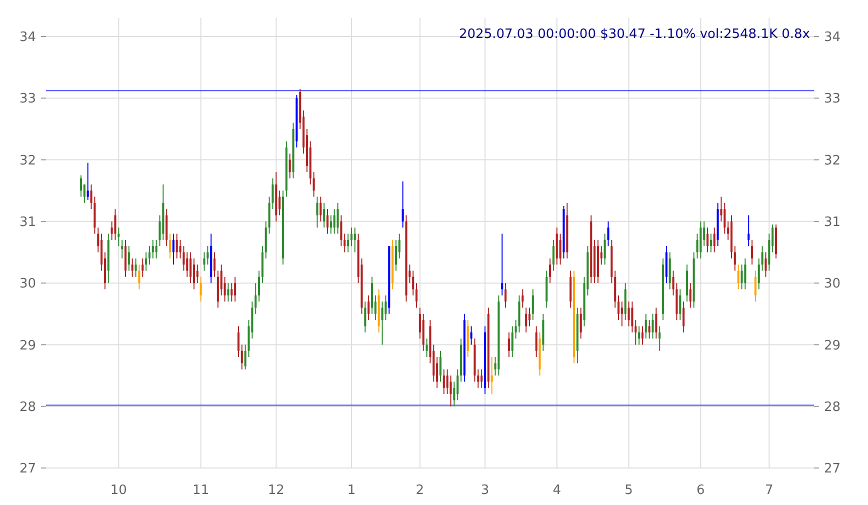 The height and width of the screenshot is (505, 868). What do you see at coordinates (557, 490) in the screenshot?
I see `x-tick-label: 4` at bounding box center [557, 490].